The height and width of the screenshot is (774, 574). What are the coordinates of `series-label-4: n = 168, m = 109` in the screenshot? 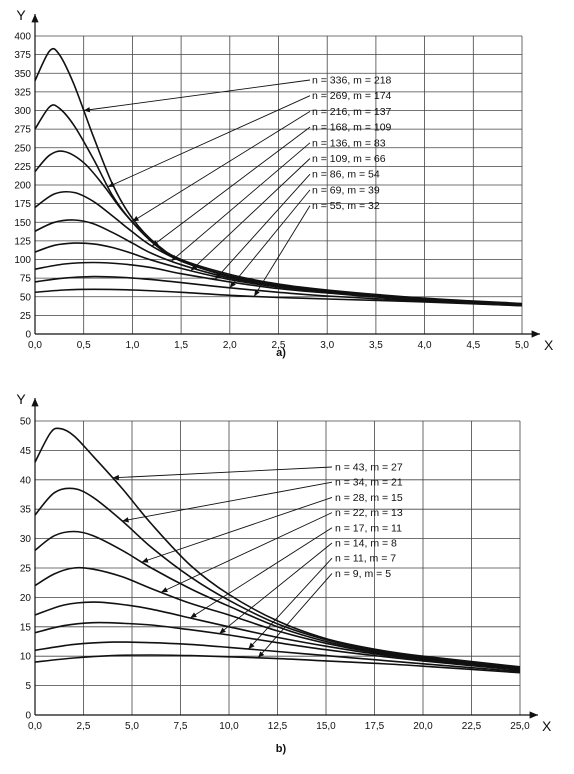 It's located at (352, 128).